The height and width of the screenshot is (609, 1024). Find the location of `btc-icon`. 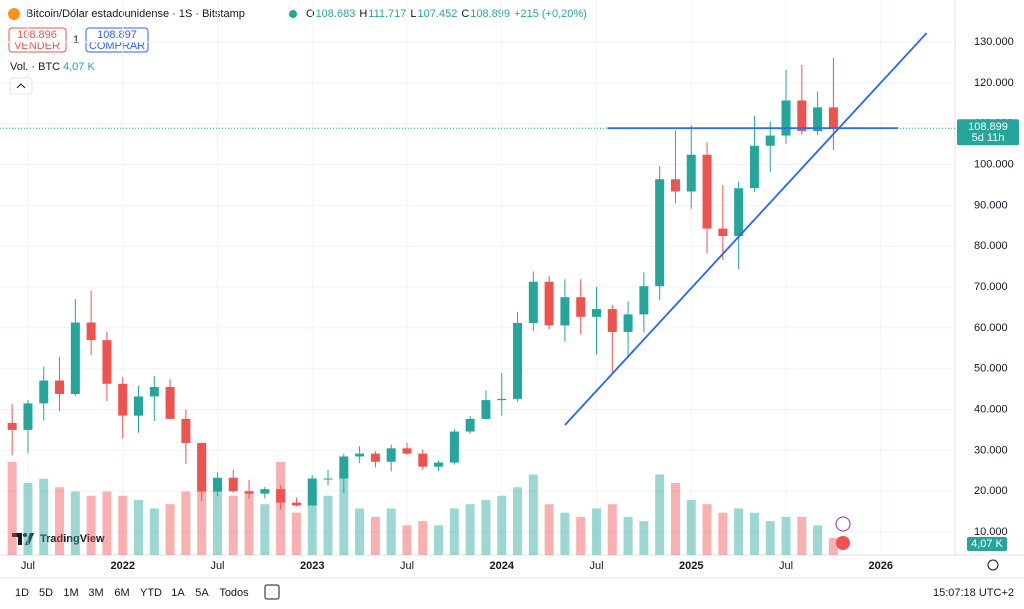

btc-icon is located at coordinates (14, 14).